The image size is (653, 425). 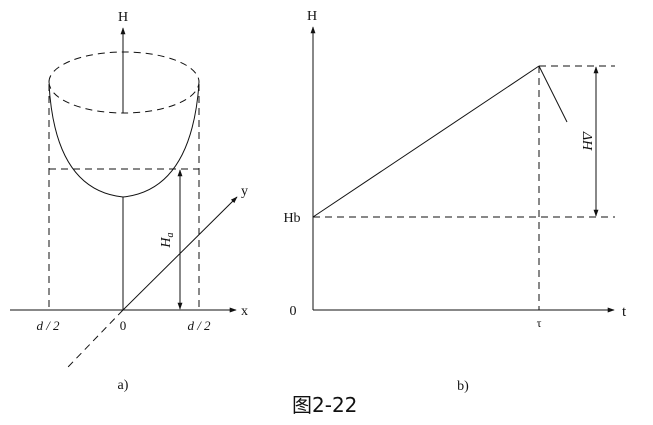 What do you see at coordinates (123, 325) in the screenshot?
I see `origin-a-label: 0` at bounding box center [123, 325].